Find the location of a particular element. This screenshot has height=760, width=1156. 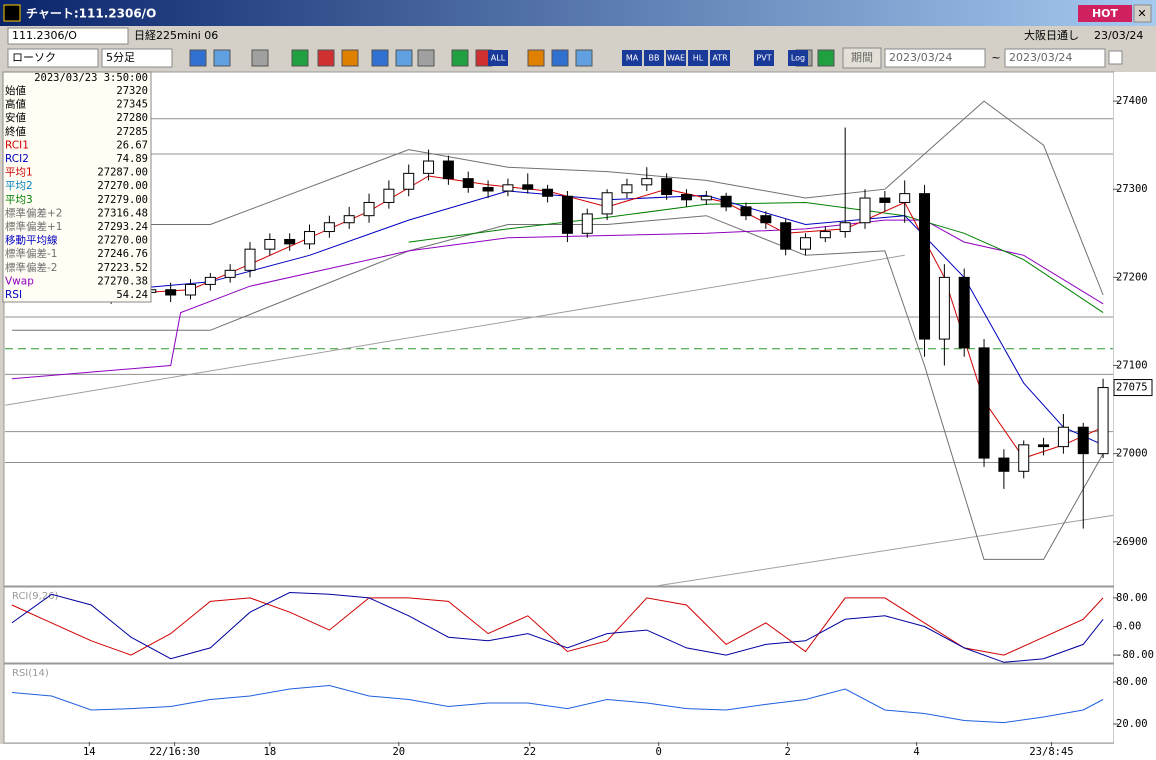

style-select is located at coordinates (53, 58).